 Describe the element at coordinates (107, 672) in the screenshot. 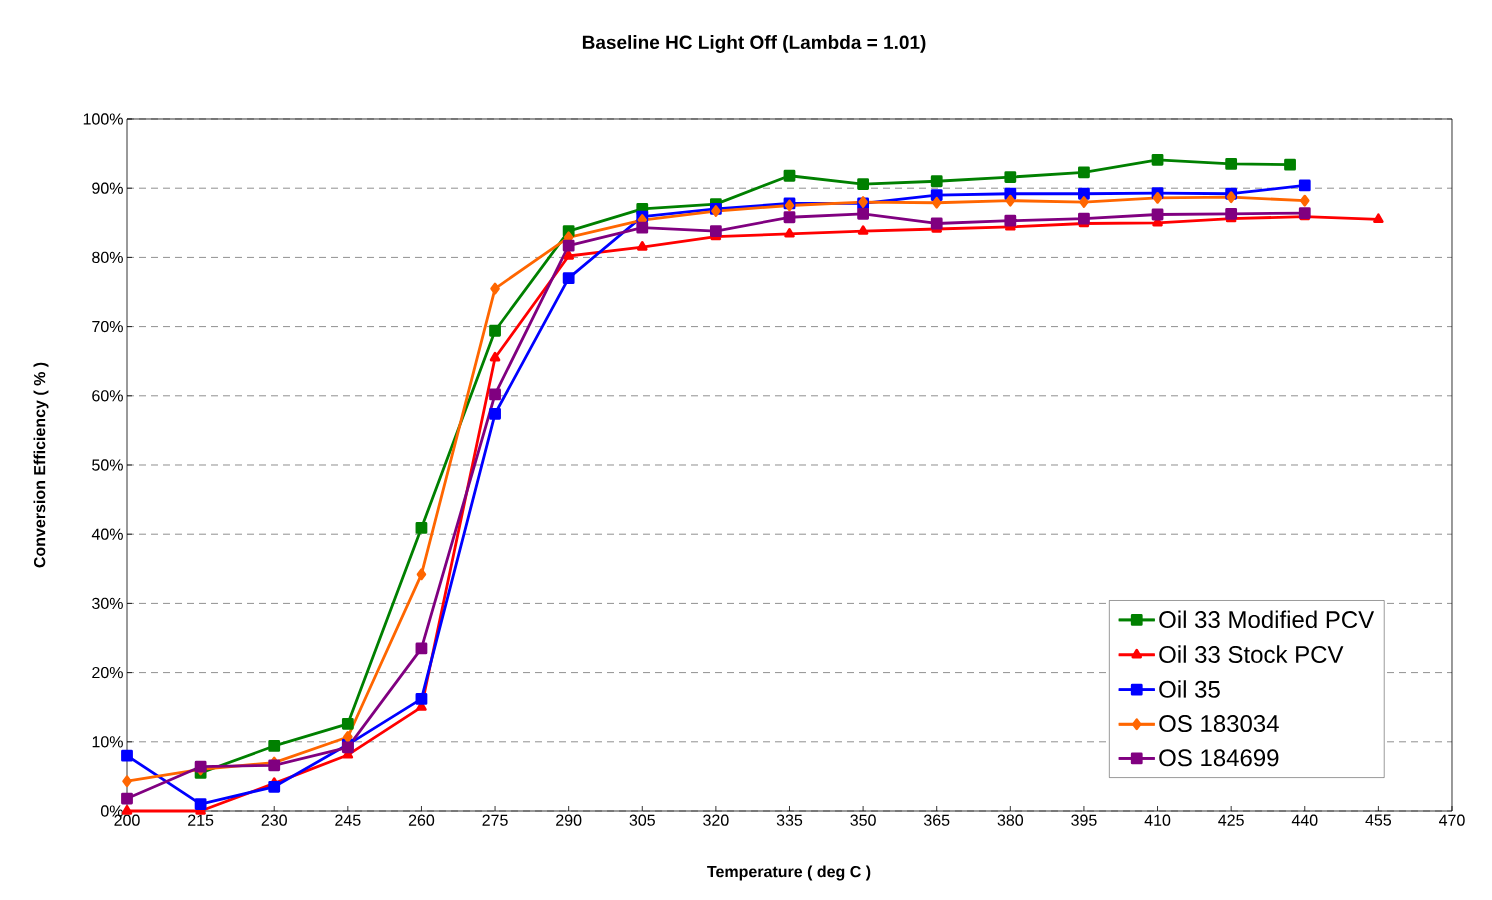

I see `y-tick-label: 20%` at that location.